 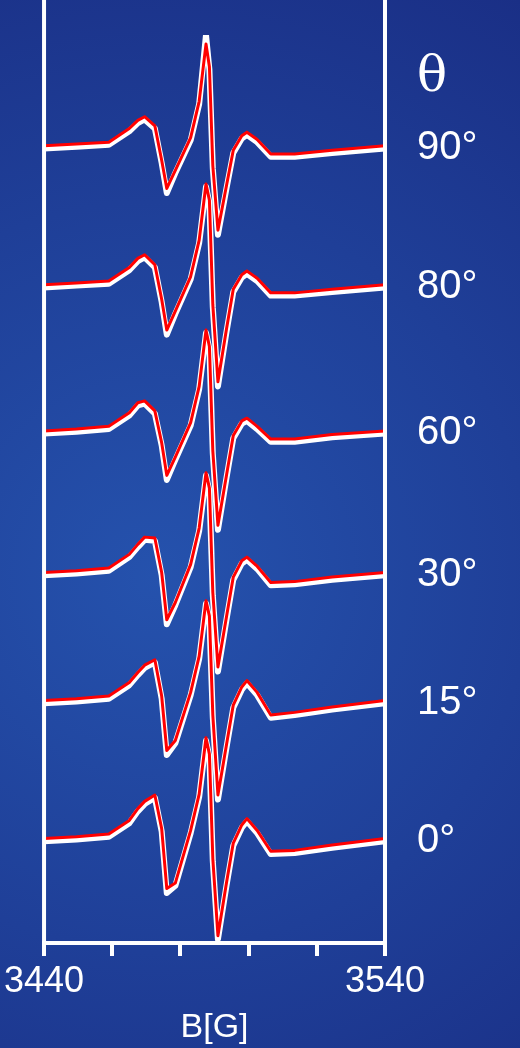 I want to click on series-label: 0°, so click(x=436, y=837).